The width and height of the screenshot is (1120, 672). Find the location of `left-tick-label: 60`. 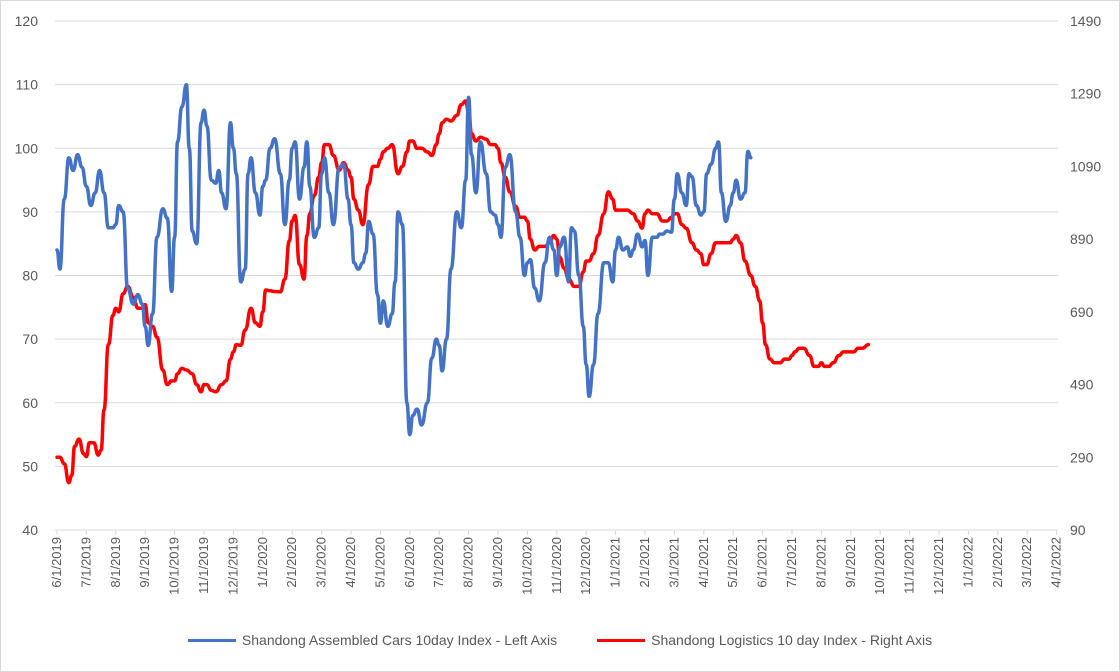

left-tick-label: 60 is located at coordinates (30, 403).